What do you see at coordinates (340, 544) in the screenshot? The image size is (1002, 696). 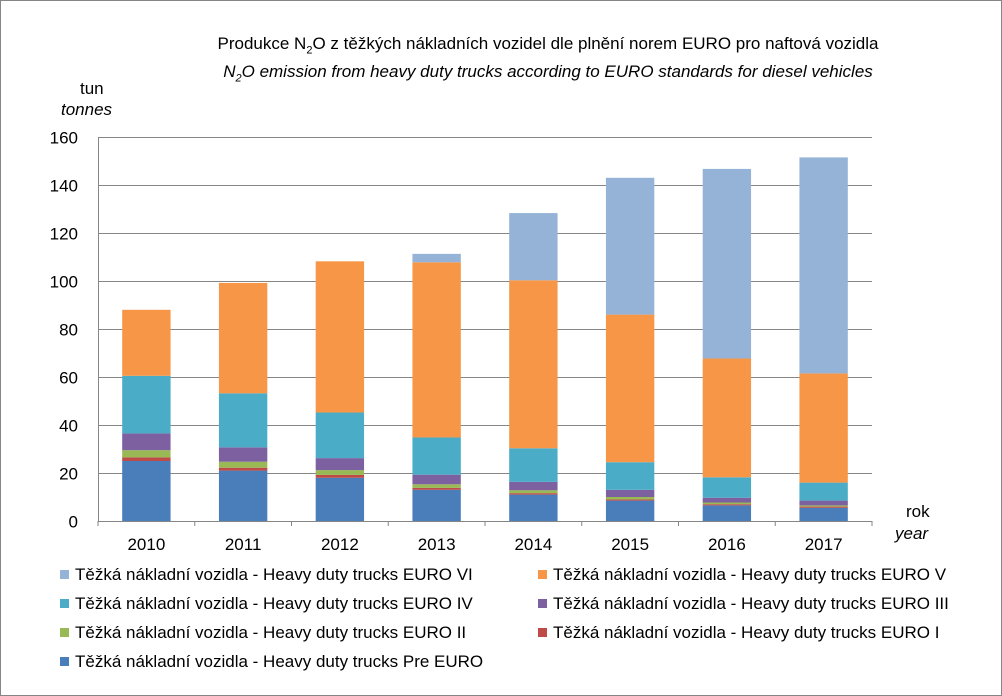 I see `x-tick-label: 2012` at bounding box center [340, 544].